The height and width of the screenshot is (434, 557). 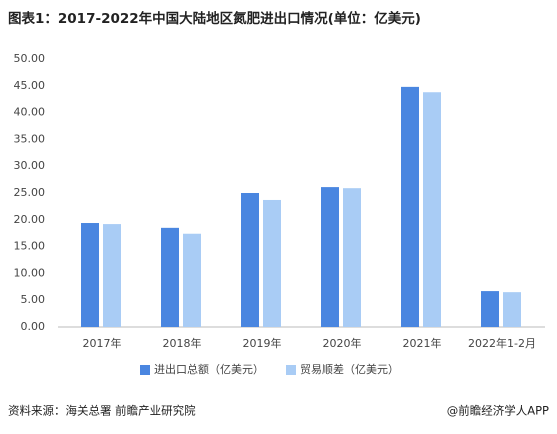 I want to click on x-tick-label: 2021年, so click(x=422, y=343).